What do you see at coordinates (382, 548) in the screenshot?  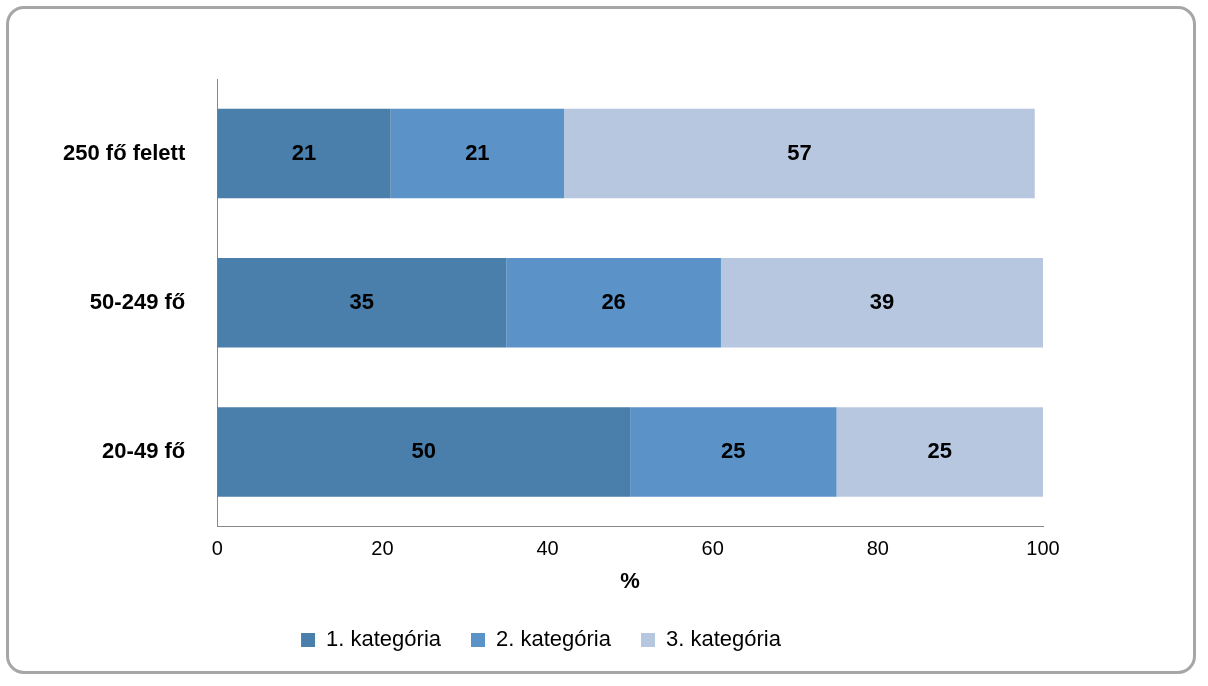 I see `x-tick-label: 20` at bounding box center [382, 548].